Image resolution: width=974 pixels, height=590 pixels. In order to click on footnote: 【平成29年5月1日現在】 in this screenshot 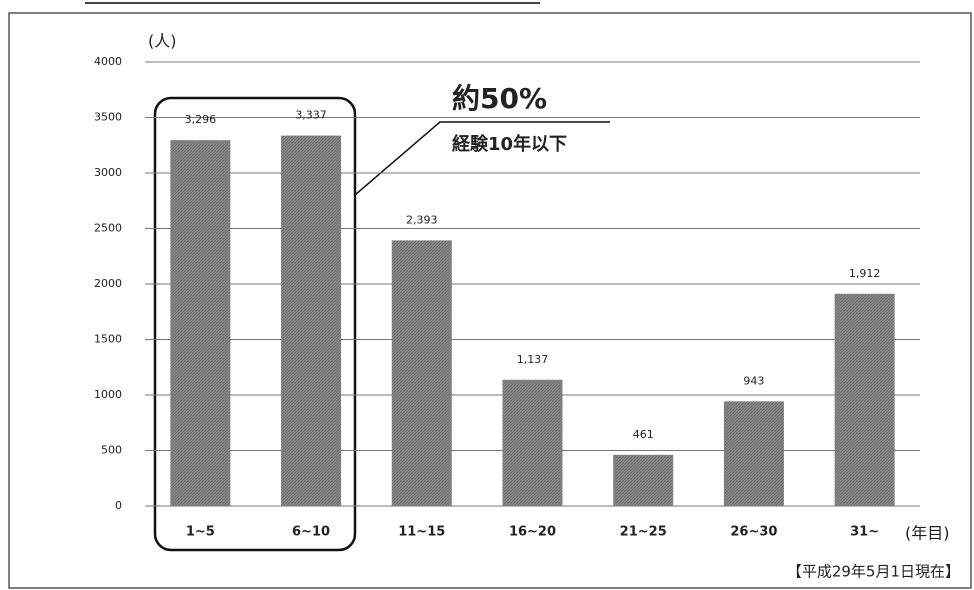, I will do `click(873, 572)`.